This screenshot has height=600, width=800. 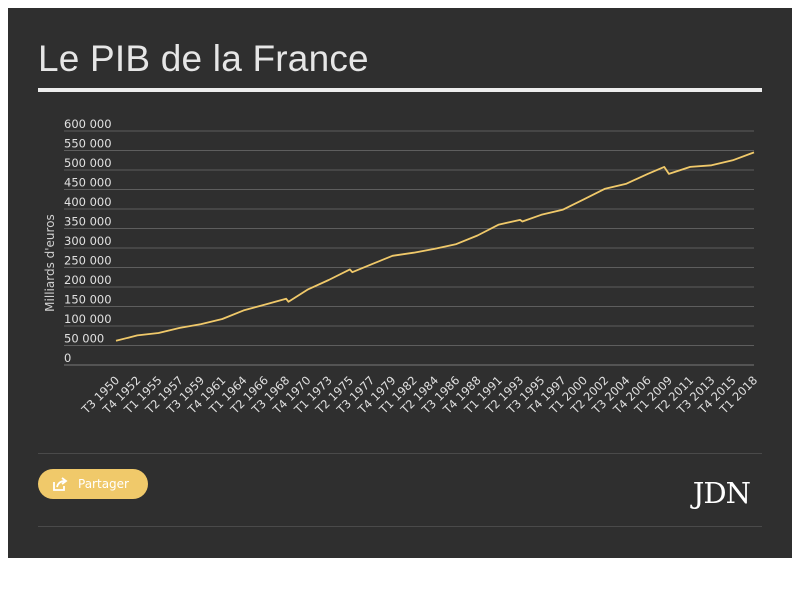 What do you see at coordinates (60, 484) in the screenshot?
I see `share-icon` at bounding box center [60, 484].